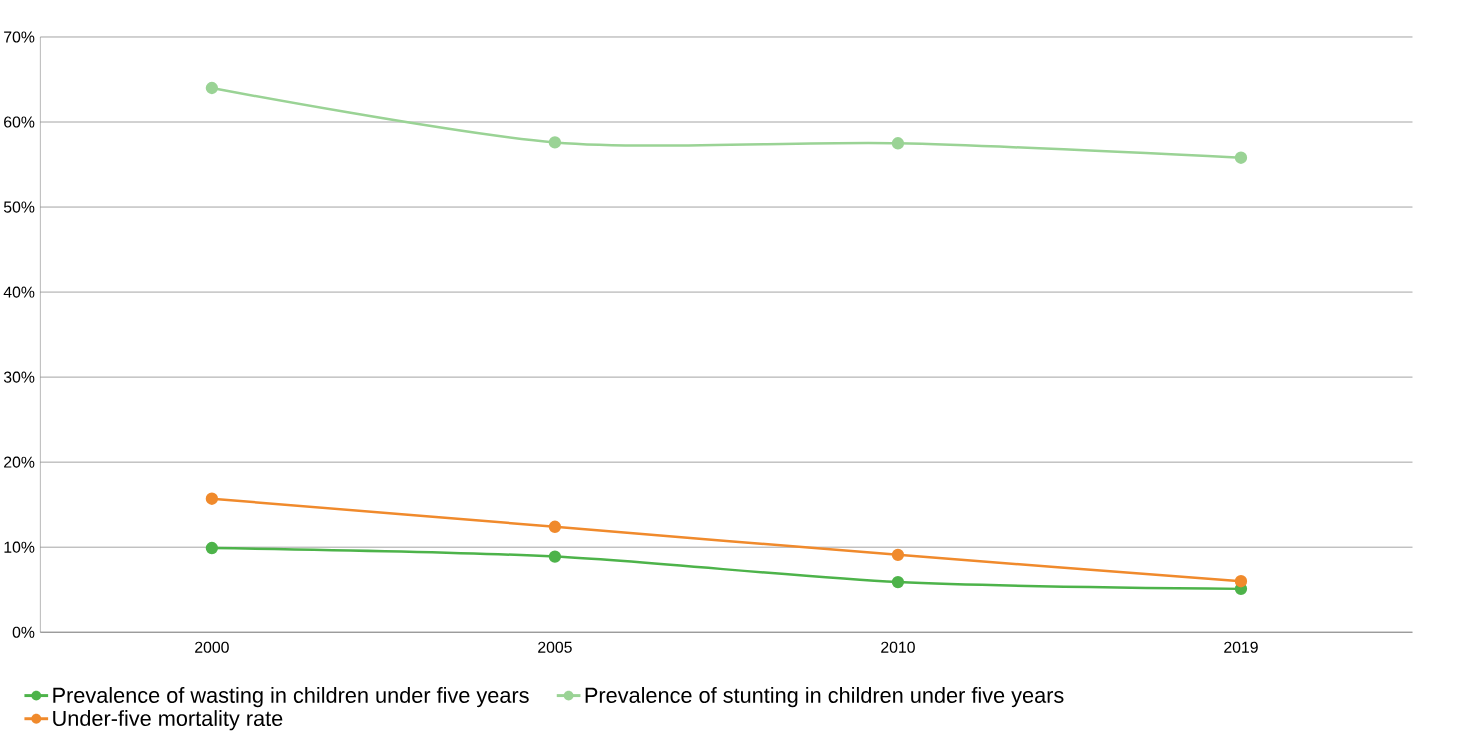 The height and width of the screenshot is (739, 1461). What do you see at coordinates (19, 292) in the screenshot?
I see `y-tick-label: 40%` at bounding box center [19, 292].